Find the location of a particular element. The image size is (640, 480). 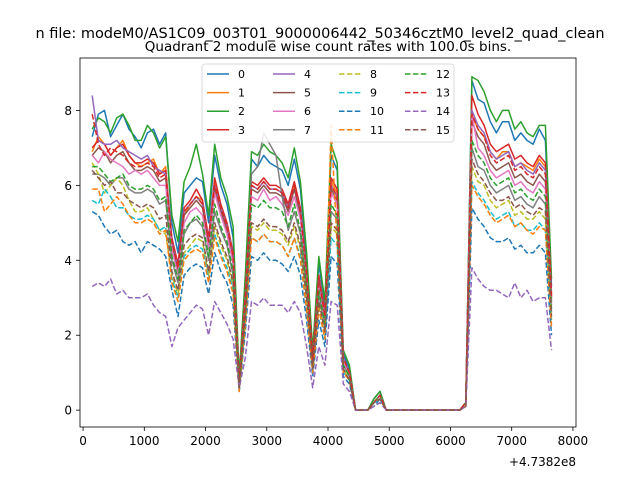

y-tick-label: 2 is located at coordinates (68, 336).